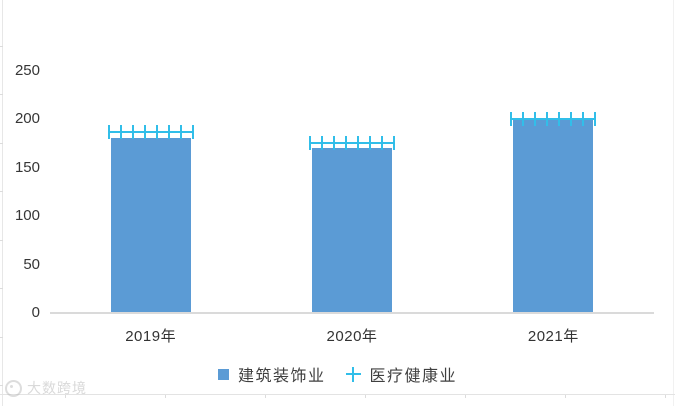 The image size is (675, 406). I want to click on y-axis-tick-label: 100, so click(27, 215).